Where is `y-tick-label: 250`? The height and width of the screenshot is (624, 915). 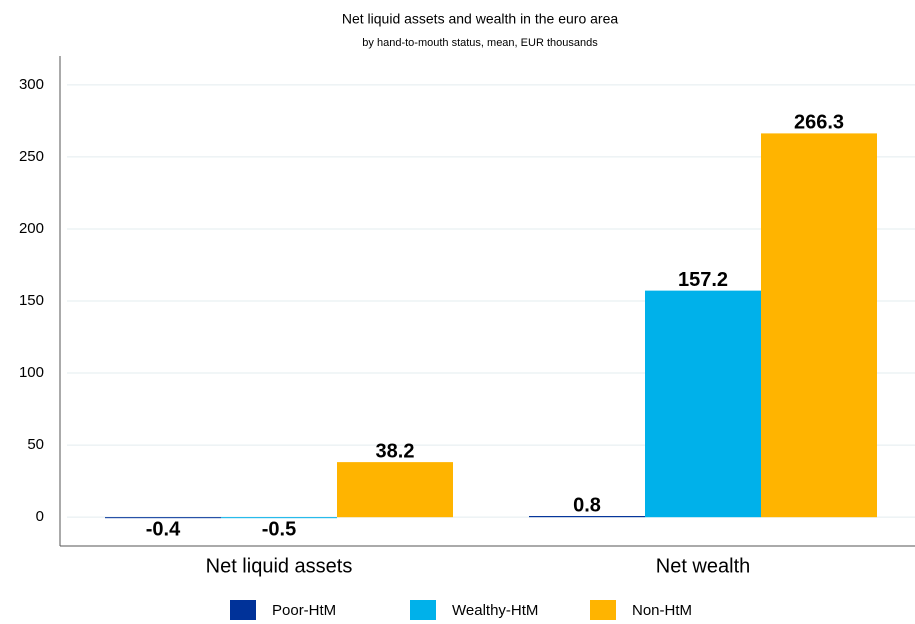 y-tick-label: 250 is located at coordinates (31, 156).